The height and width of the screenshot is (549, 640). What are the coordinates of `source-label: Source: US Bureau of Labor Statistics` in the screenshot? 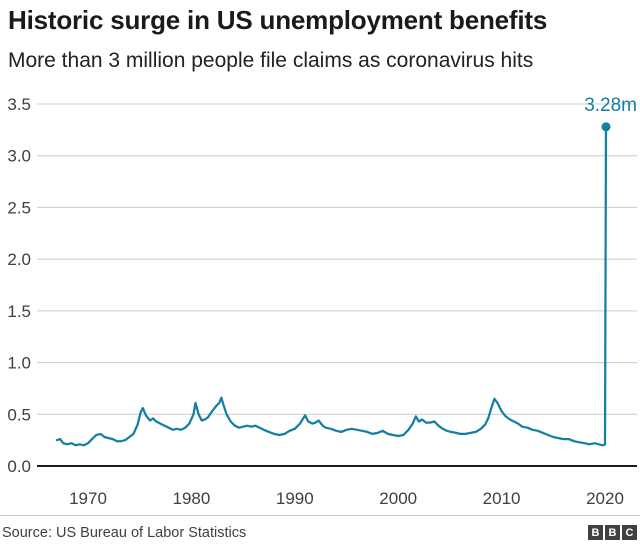 It's located at (124, 532).